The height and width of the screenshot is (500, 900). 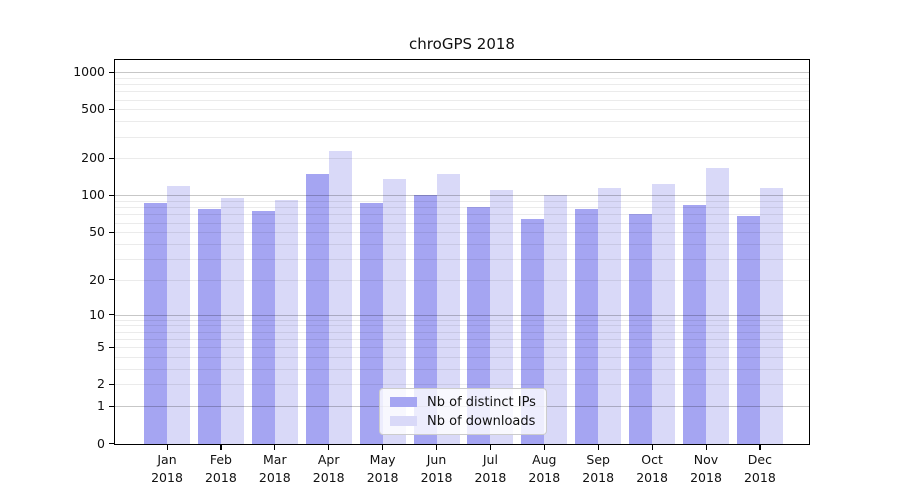 I want to click on y-tick-label: 50, so click(x=97, y=232).